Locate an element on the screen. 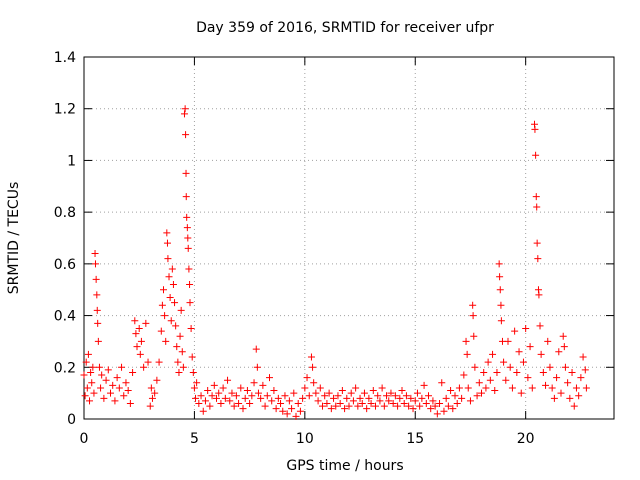  y-tick-label: 1 is located at coordinates (71, 161).